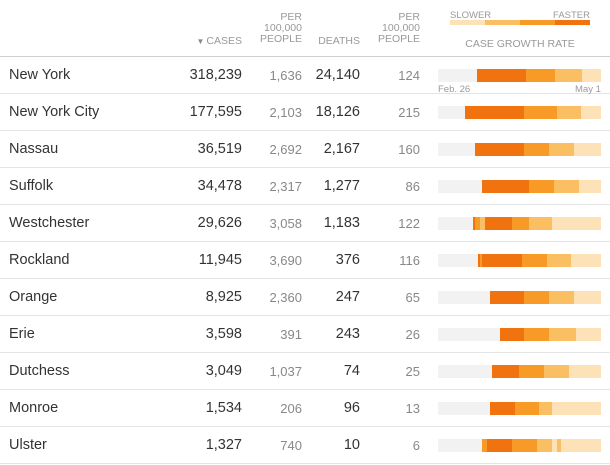 The height and width of the screenshot is (465, 610). What do you see at coordinates (285, 186) in the screenshot?
I see `cases-per-100k-value: 2,317` at bounding box center [285, 186].